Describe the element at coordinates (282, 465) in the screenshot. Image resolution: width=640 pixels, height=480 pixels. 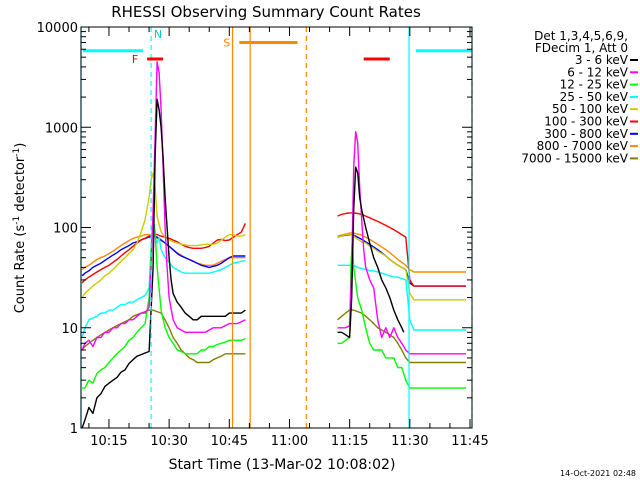
I see `x-axis-label: Start Time (13-Mar-02 10:08:02)` at that location.